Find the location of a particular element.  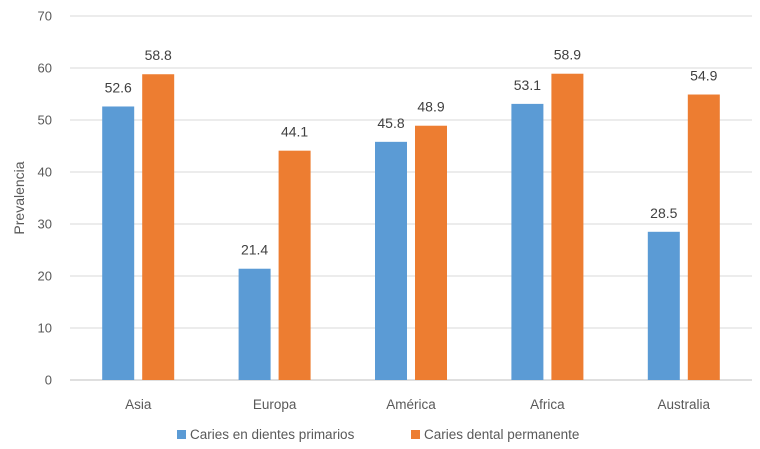

y-tick-label: 70 is located at coordinates (45, 16).